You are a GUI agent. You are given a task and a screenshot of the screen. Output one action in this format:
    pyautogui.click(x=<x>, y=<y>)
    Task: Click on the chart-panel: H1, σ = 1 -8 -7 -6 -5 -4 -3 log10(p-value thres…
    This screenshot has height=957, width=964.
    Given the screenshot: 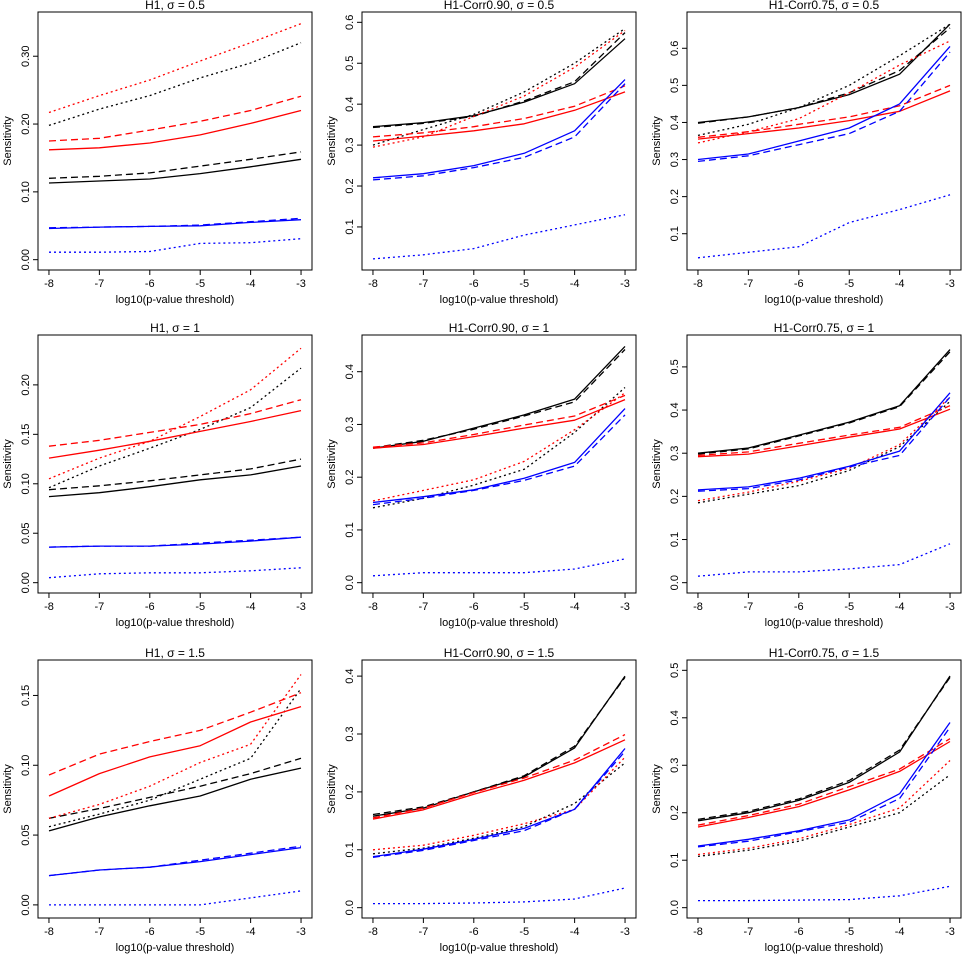 What is the action you would take?
    pyautogui.click(x=157, y=475)
    